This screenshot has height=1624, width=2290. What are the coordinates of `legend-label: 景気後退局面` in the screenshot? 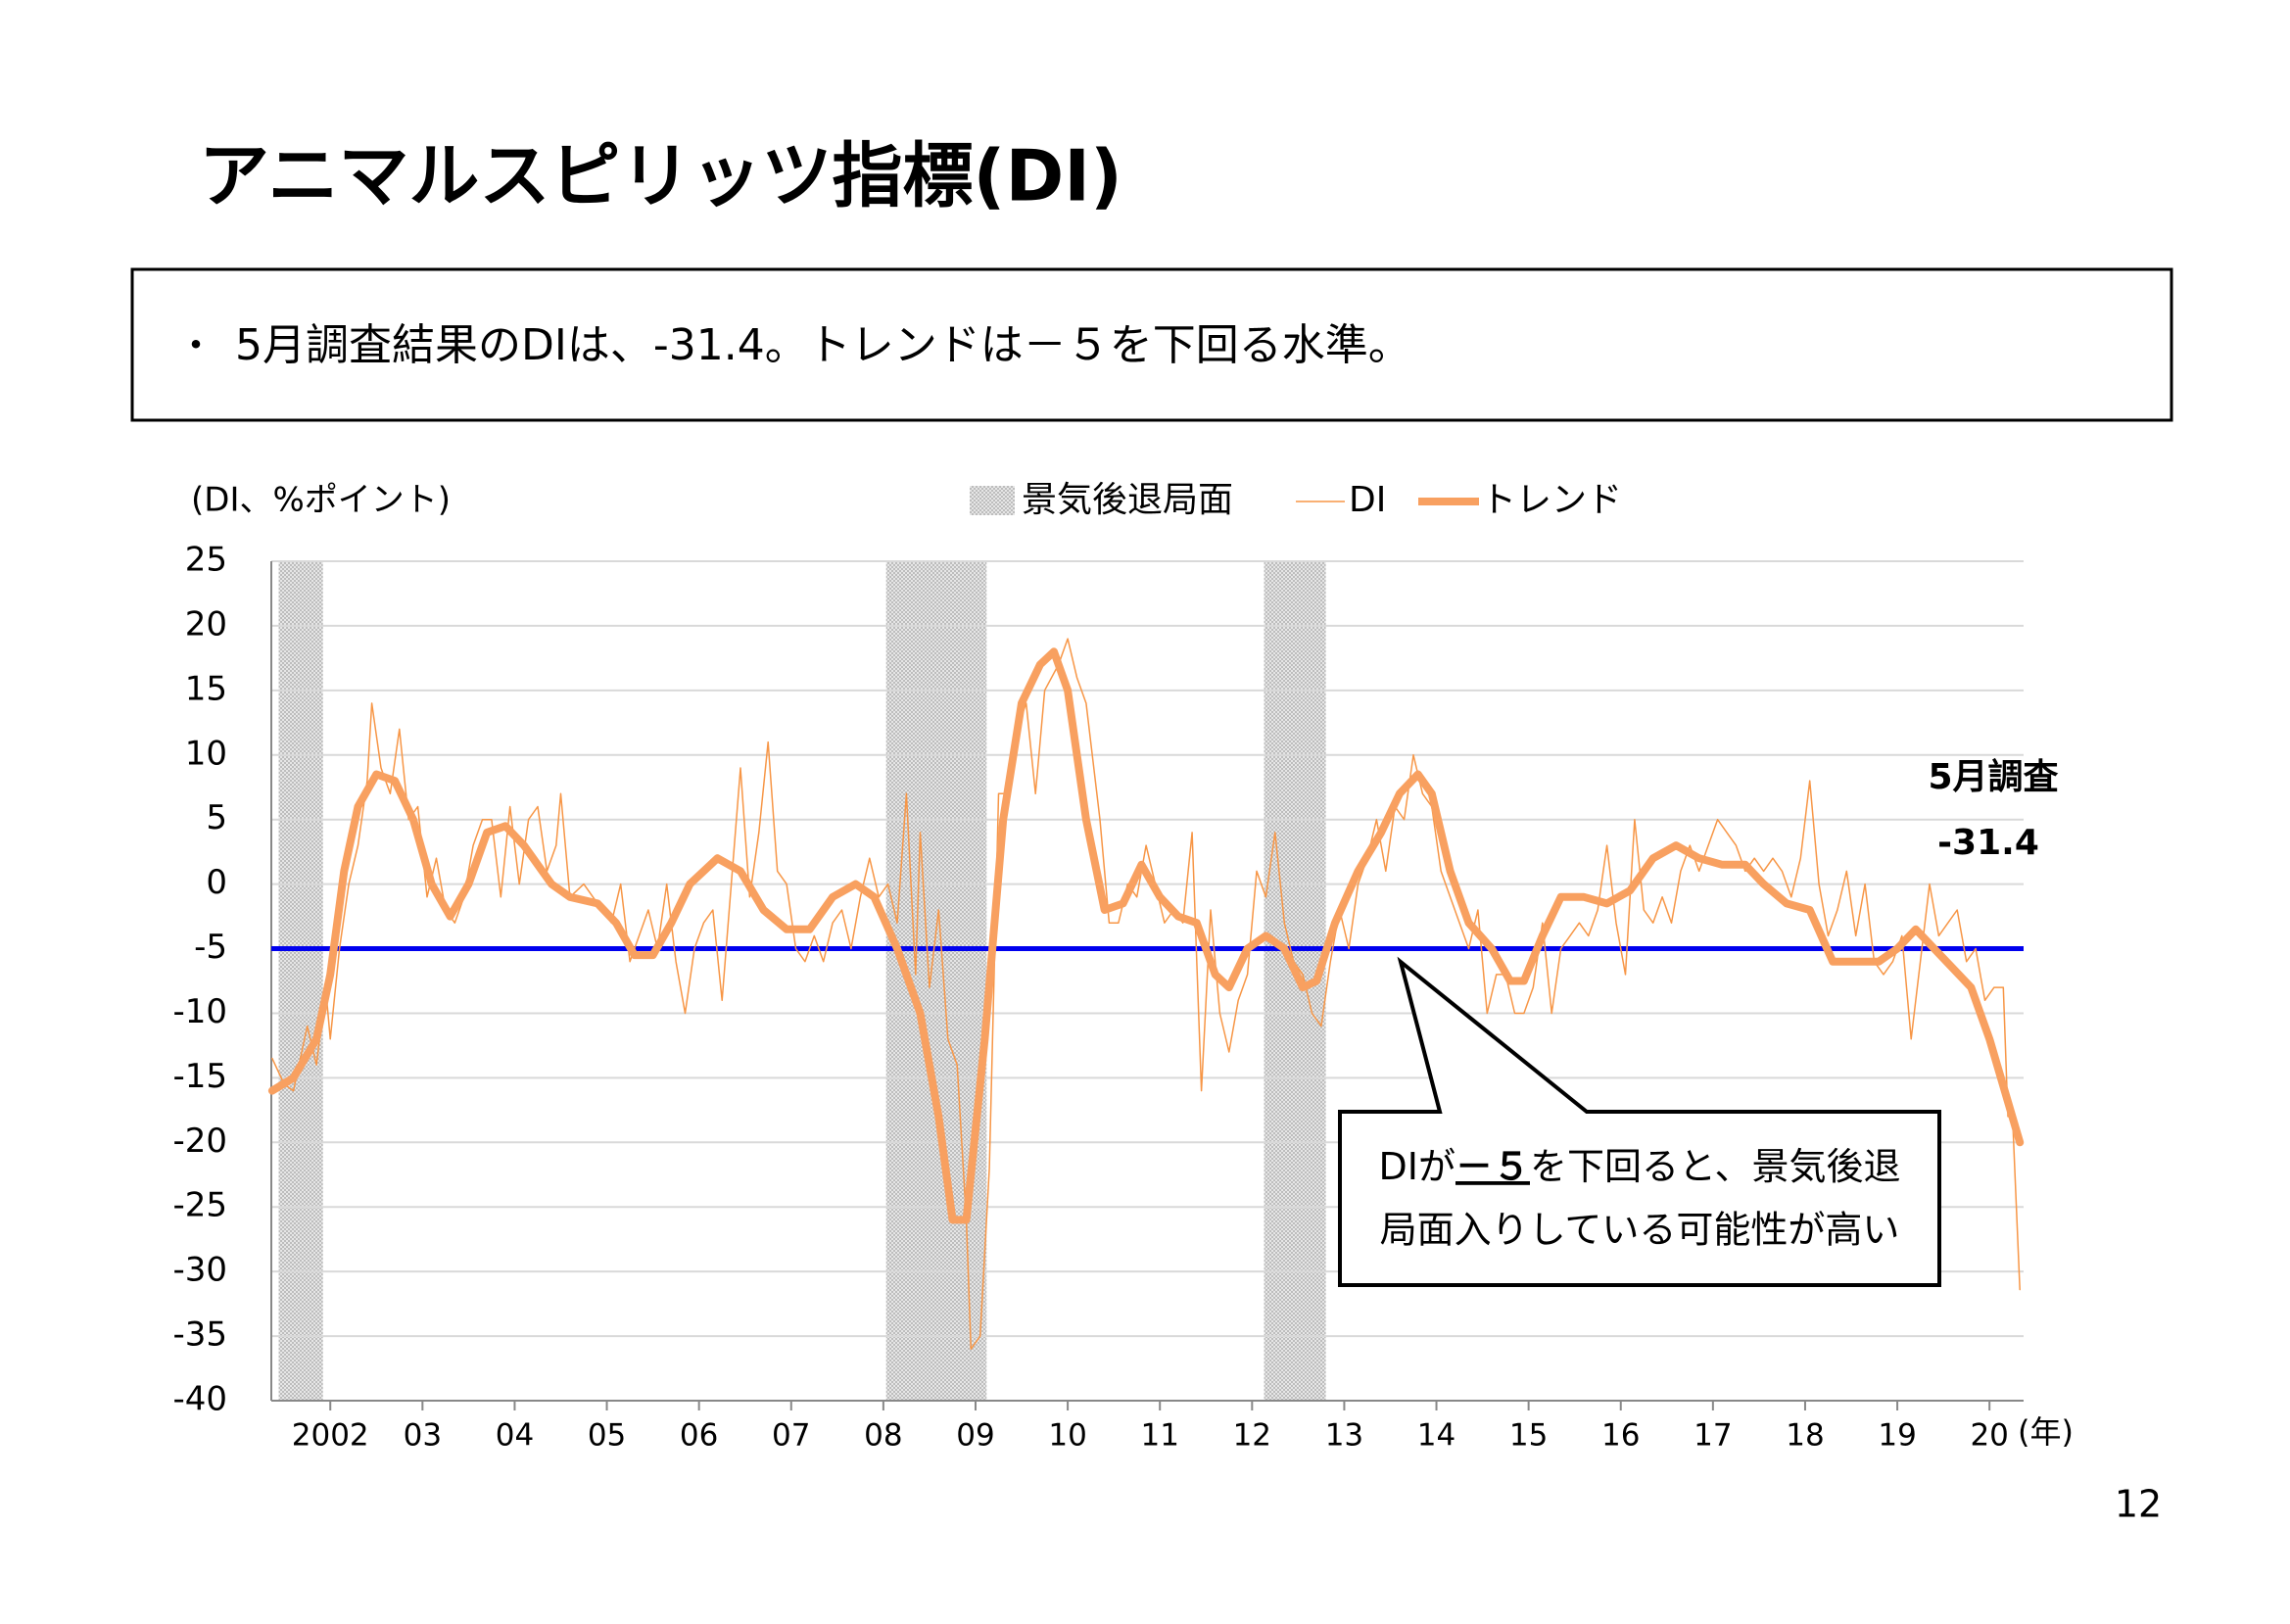 It's located at (1127, 500).